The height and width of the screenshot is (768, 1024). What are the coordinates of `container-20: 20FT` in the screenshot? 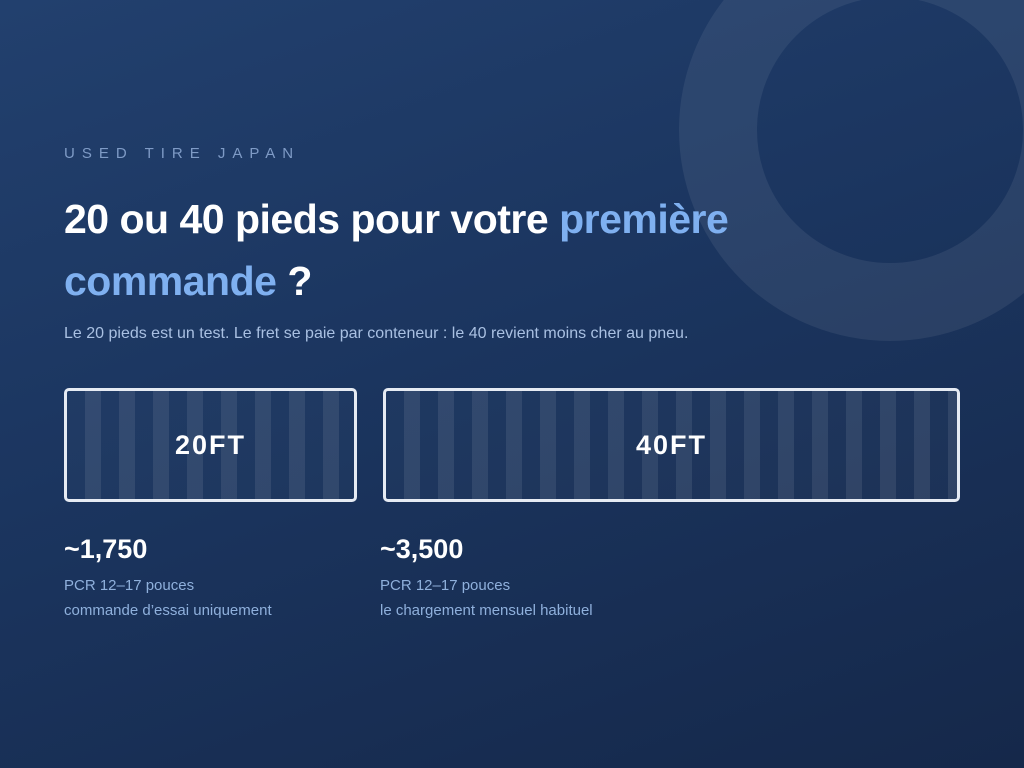 It's located at (210, 445).